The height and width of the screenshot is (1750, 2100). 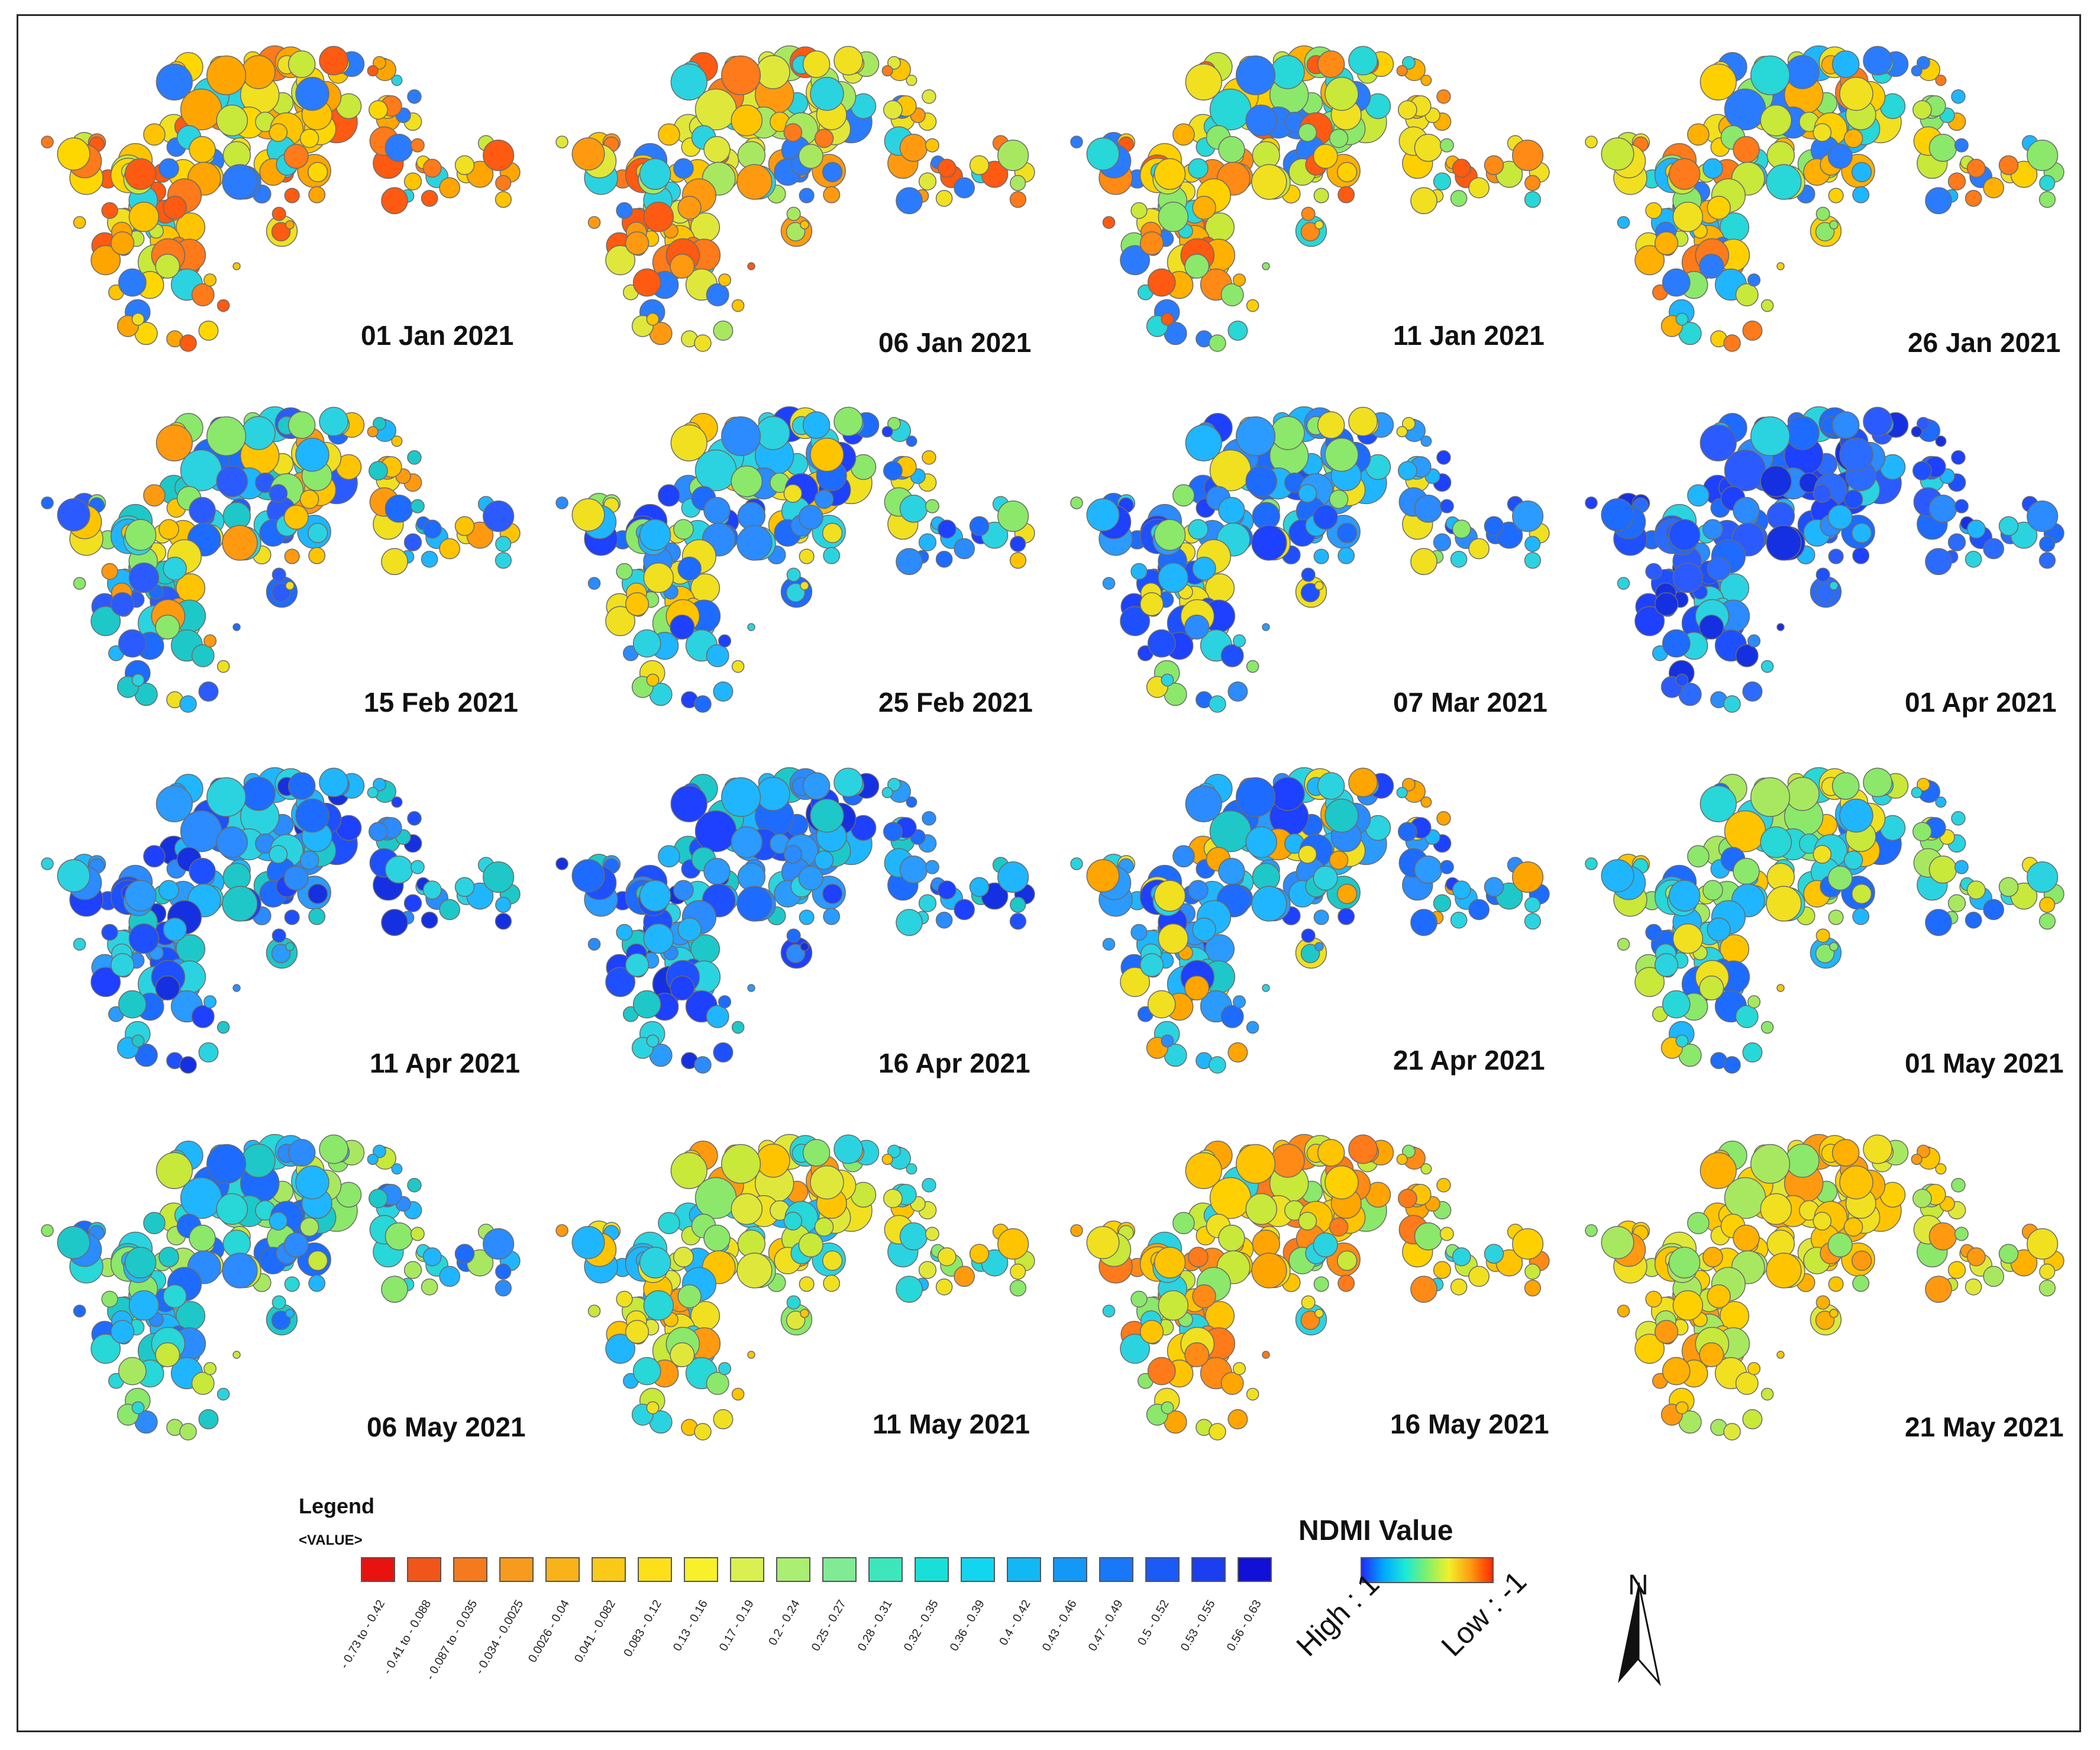 I want to click on panel-date-label: 25 Feb 2021, so click(x=955, y=702).